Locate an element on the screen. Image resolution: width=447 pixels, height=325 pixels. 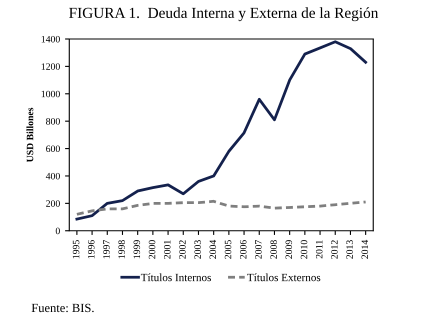
legend-label: Títulos Internos is located at coordinates (175, 277).